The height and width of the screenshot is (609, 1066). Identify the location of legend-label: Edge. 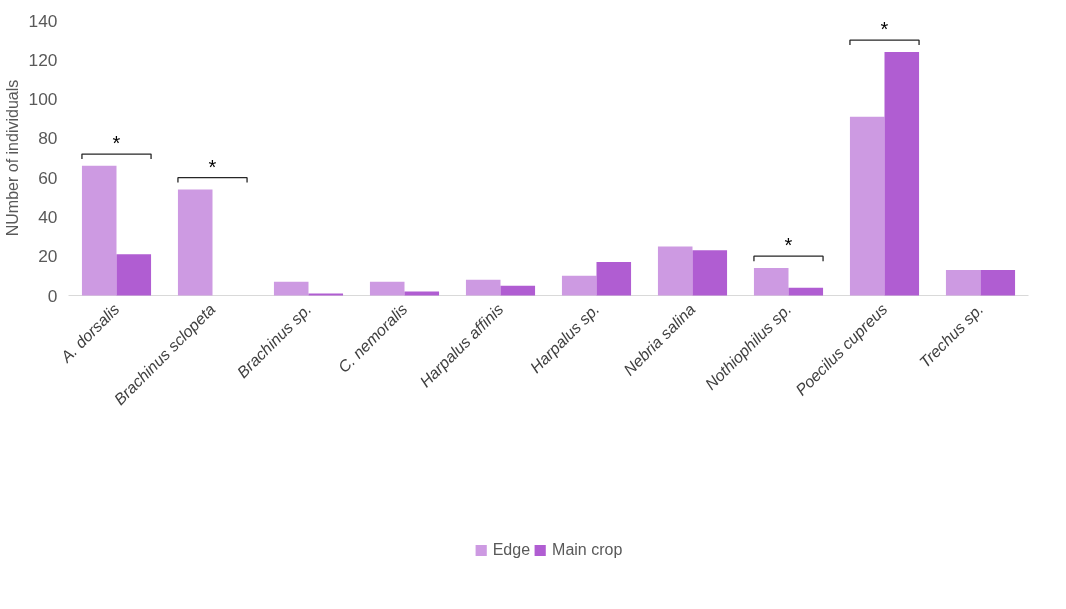
(511, 549).